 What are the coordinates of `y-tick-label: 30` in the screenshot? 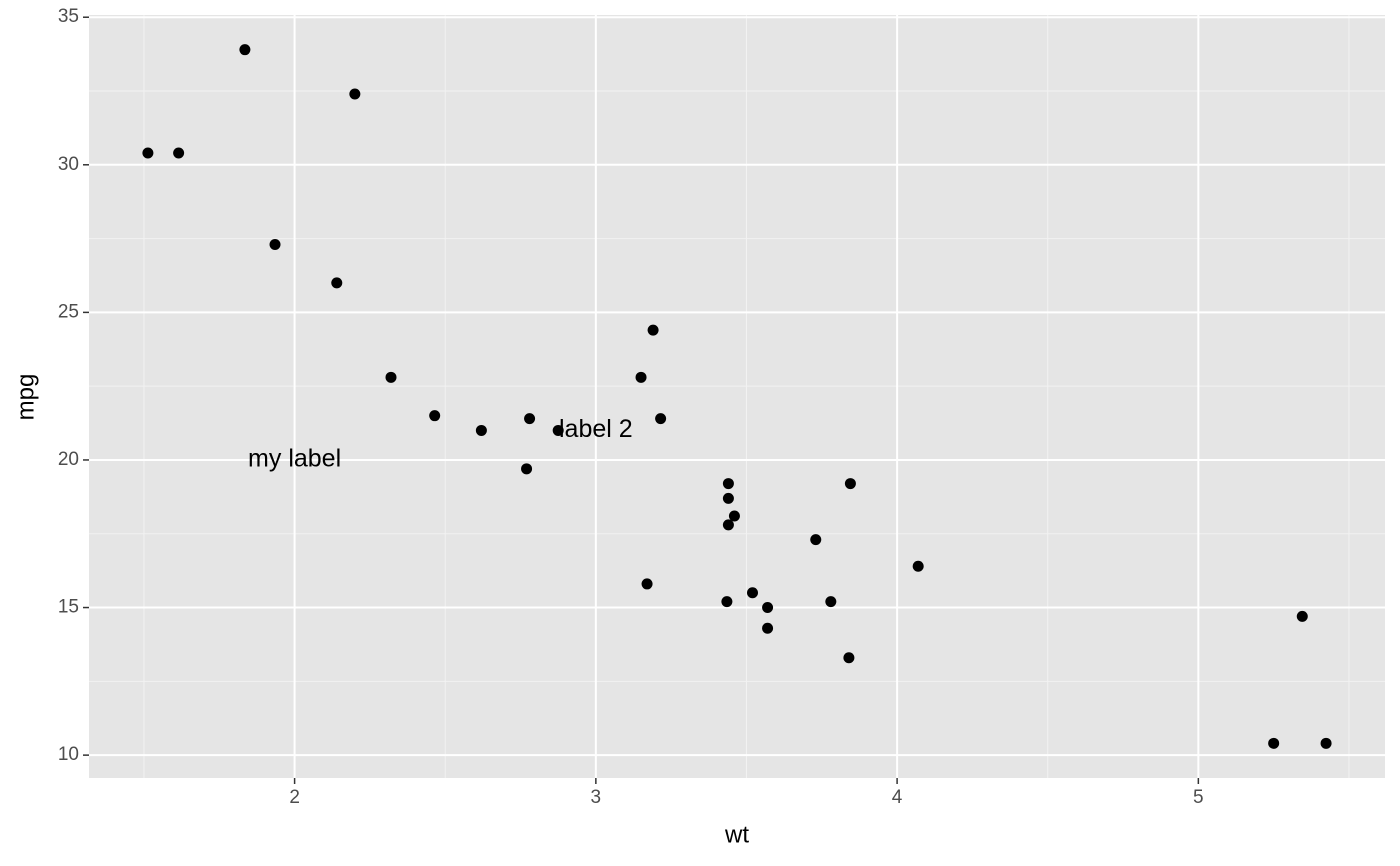 It's located at (68, 164).